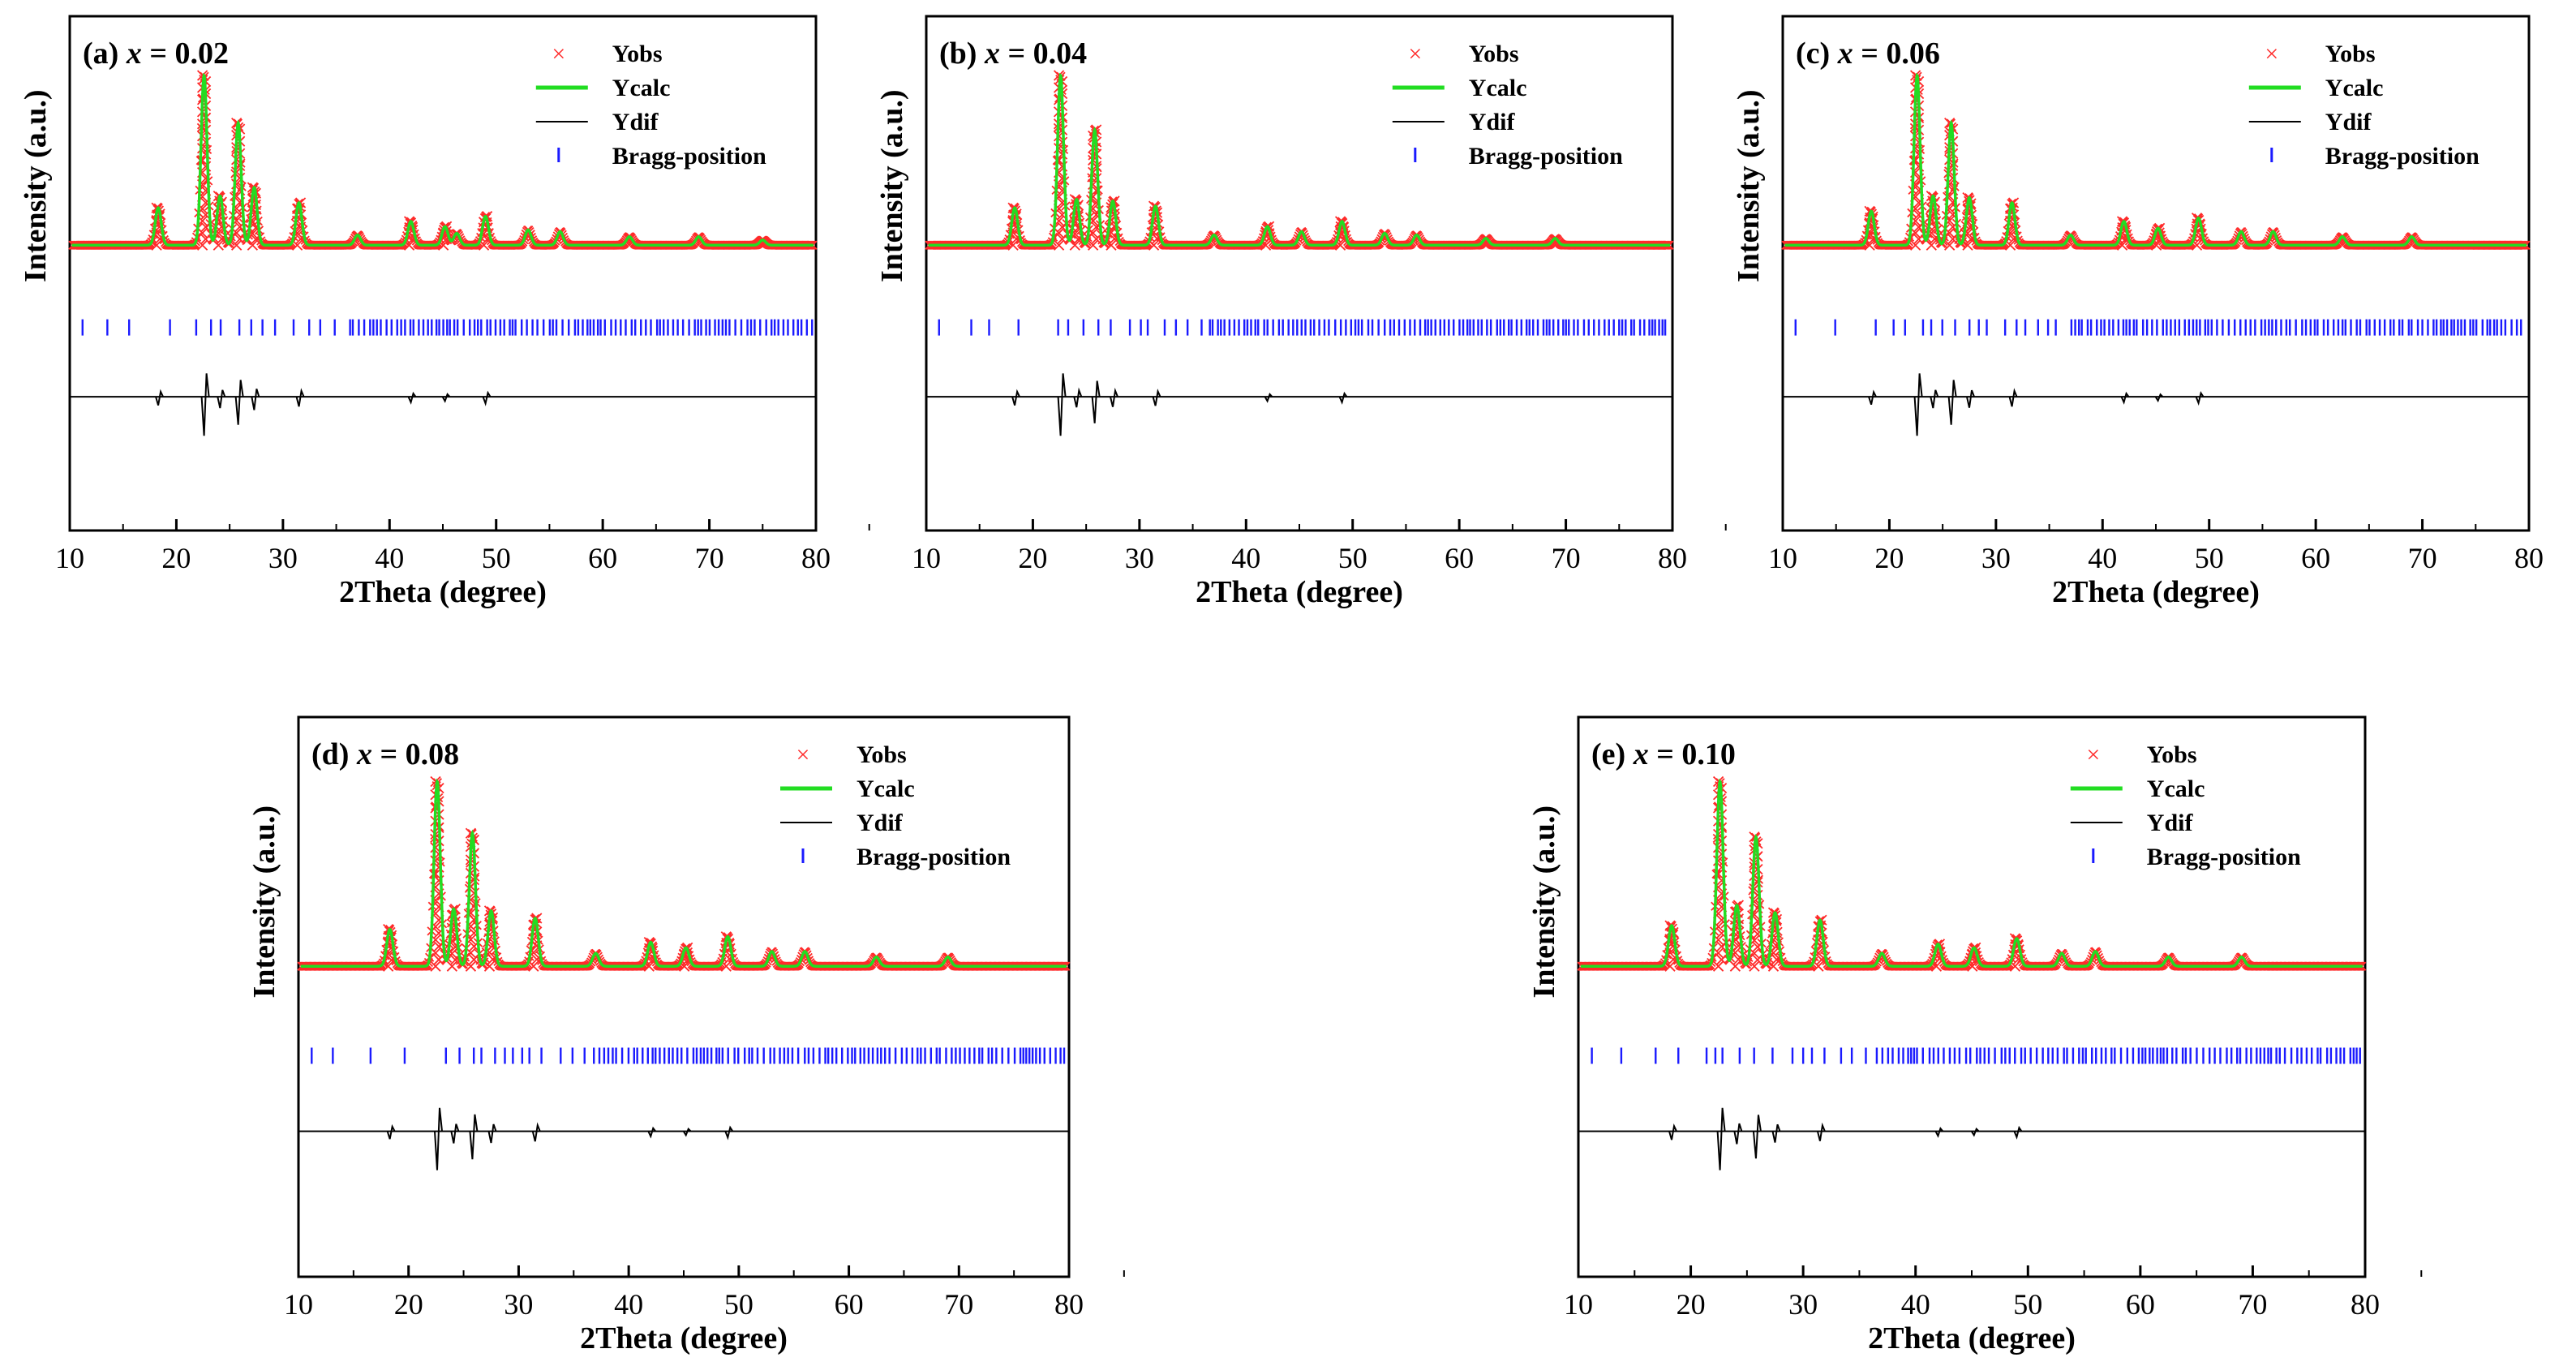 The height and width of the screenshot is (1366, 2576). What do you see at coordinates (992, 54) in the screenshot?
I see `panel-variable: x` at bounding box center [992, 54].